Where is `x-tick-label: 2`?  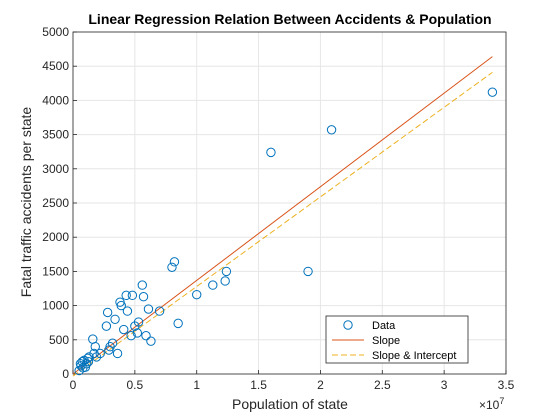
x-tick-label: 2 is located at coordinates (320, 385).